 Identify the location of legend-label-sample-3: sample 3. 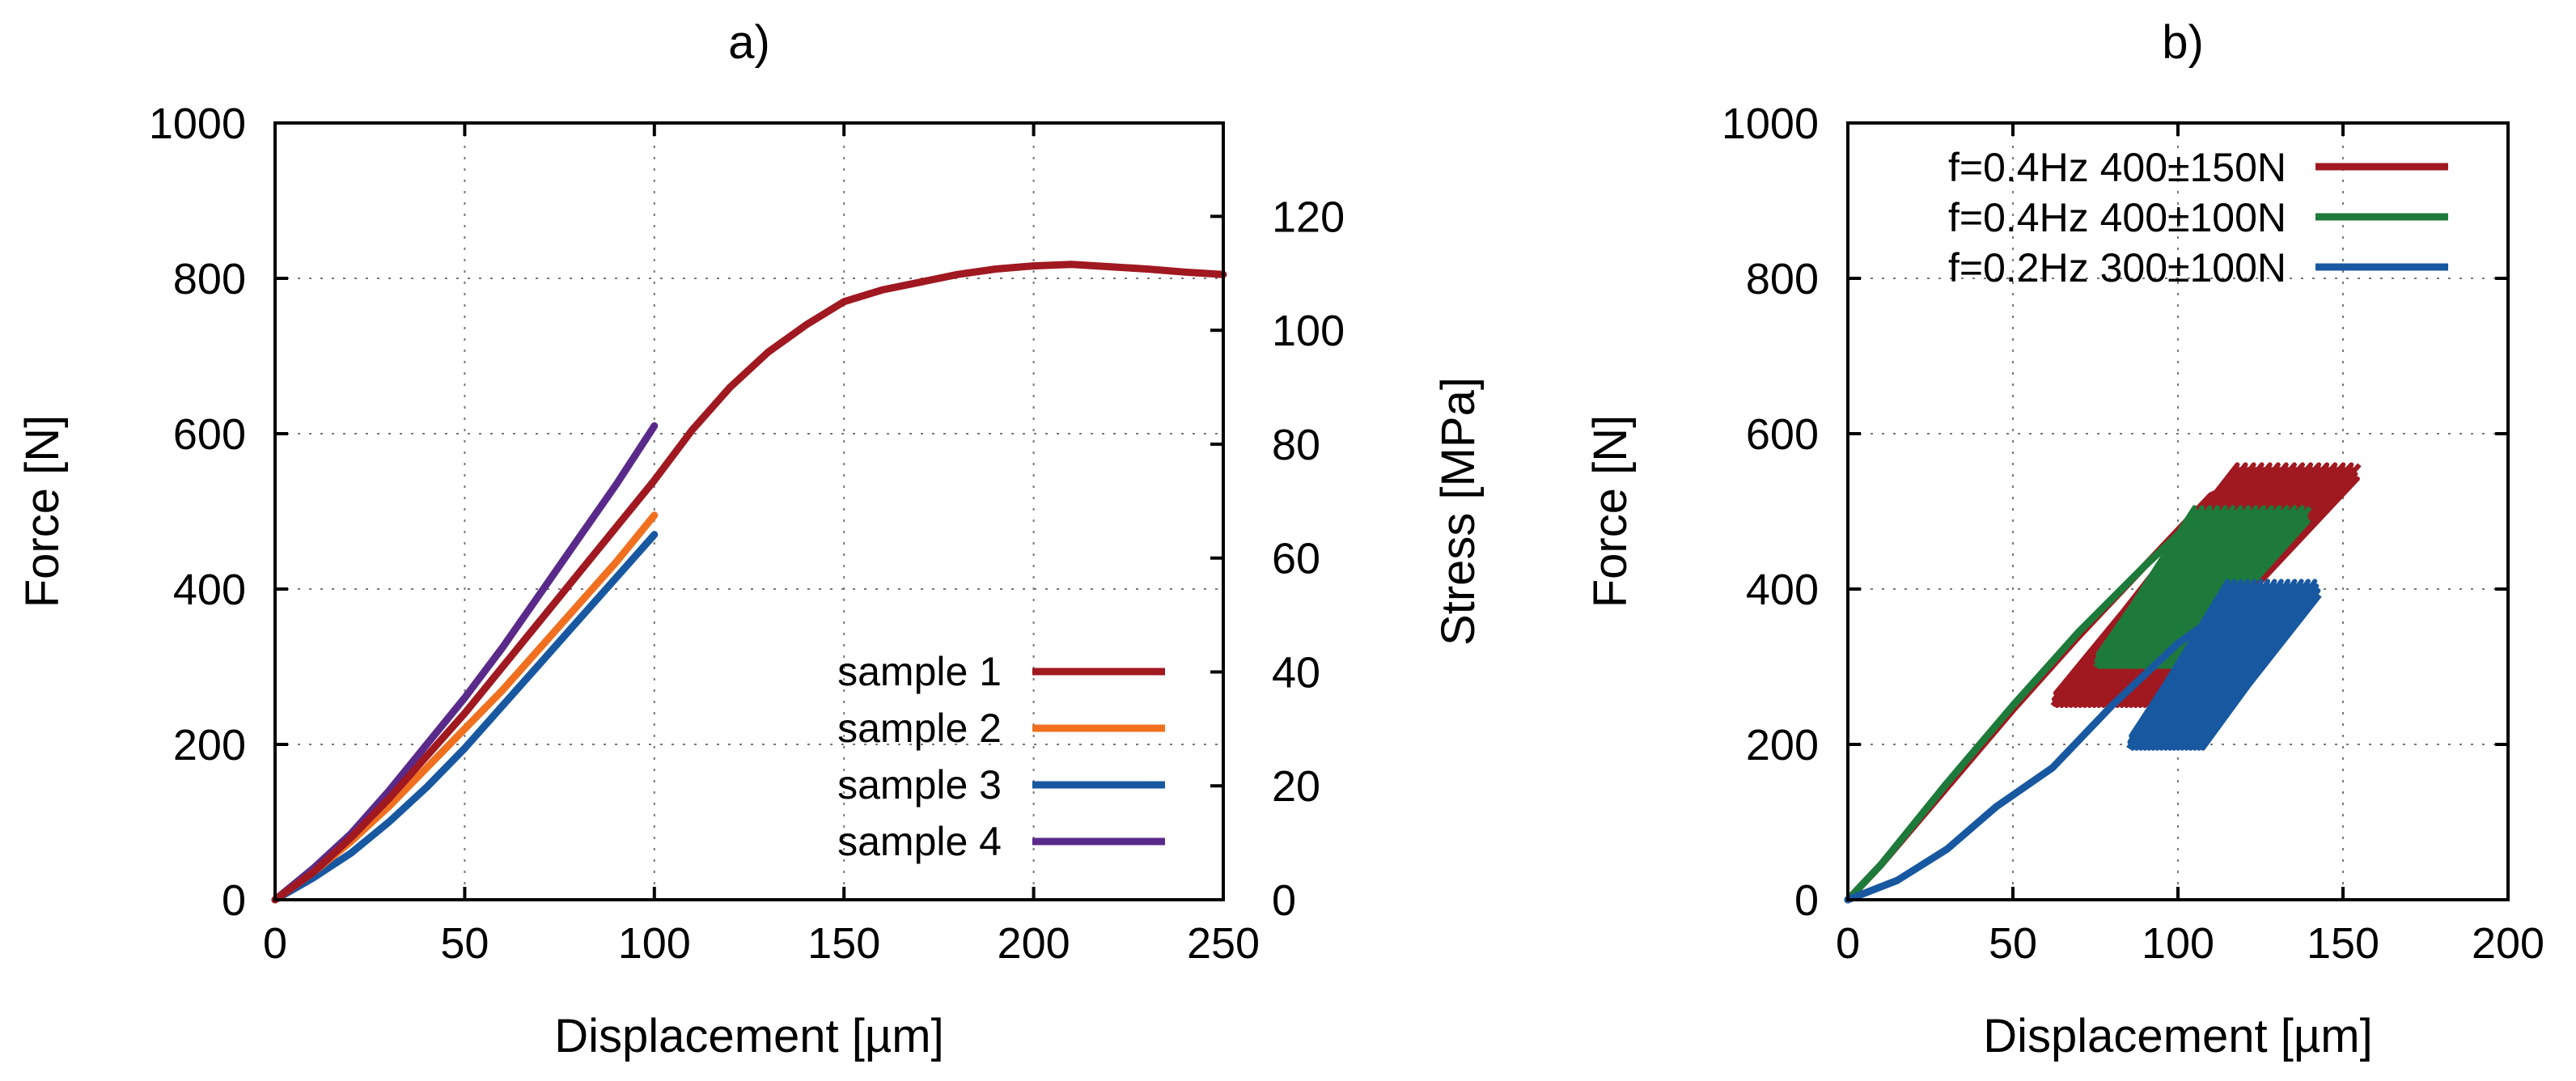
(919, 785).